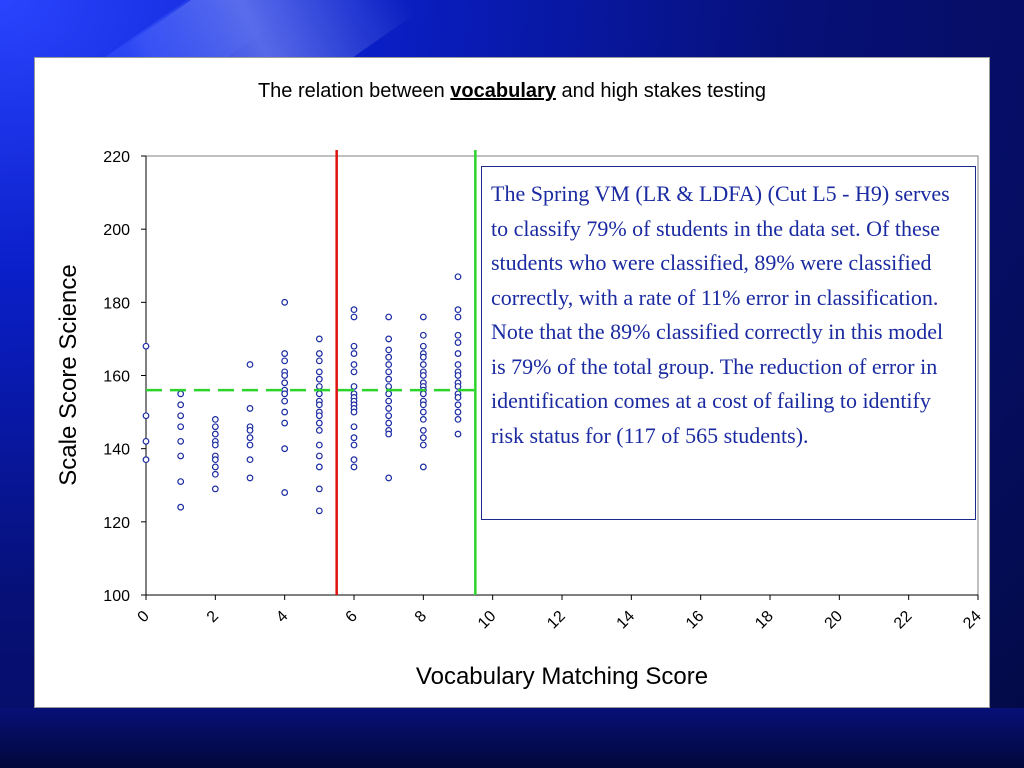  What do you see at coordinates (68, 374) in the screenshot?
I see `y-axis-title: Scale Score Science` at bounding box center [68, 374].